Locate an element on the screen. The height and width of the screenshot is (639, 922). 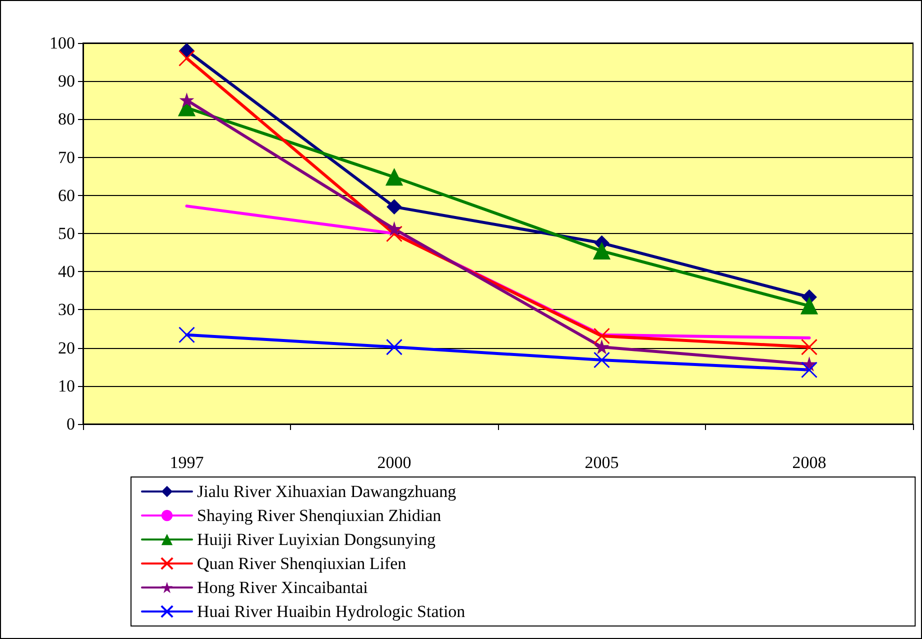
legend-label: Hong River Xincaibantai is located at coordinates (282, 587).